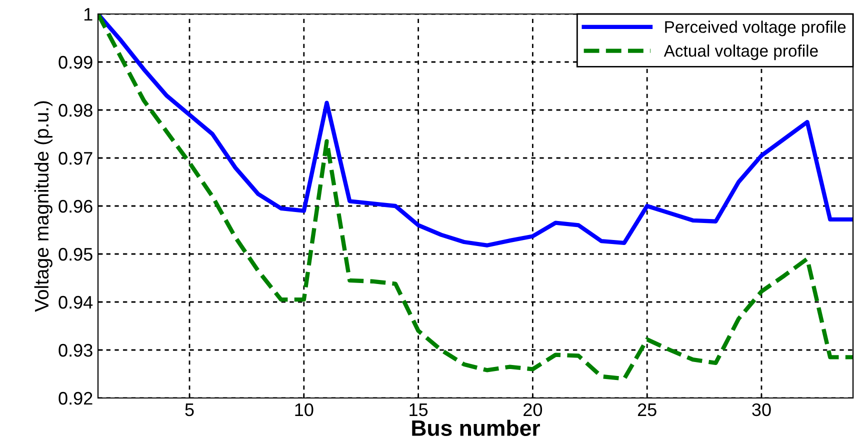 The width and height of the screenshot is (854, 446). I want to click on x-tick-label: 30, so click(761, 409).